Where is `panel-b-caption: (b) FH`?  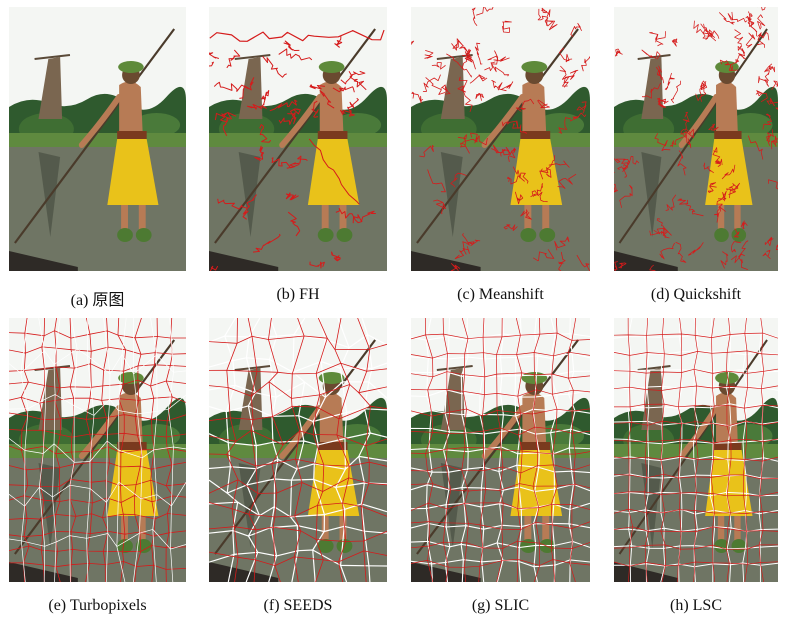 panel-b-caption: (b) FH is located at coordinates (298, 294).